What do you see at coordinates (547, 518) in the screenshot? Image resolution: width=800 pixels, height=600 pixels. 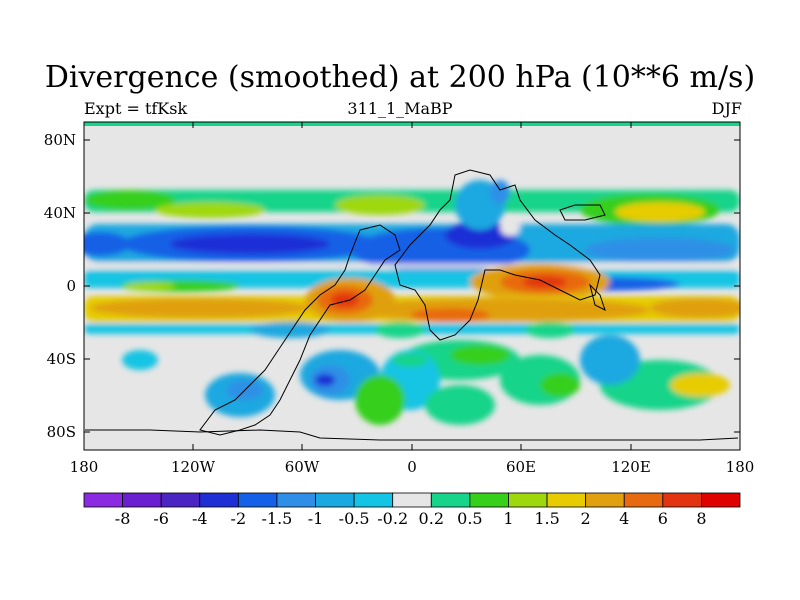 I see `colorbar-label: 1.5` at bounding box center [547, 518].